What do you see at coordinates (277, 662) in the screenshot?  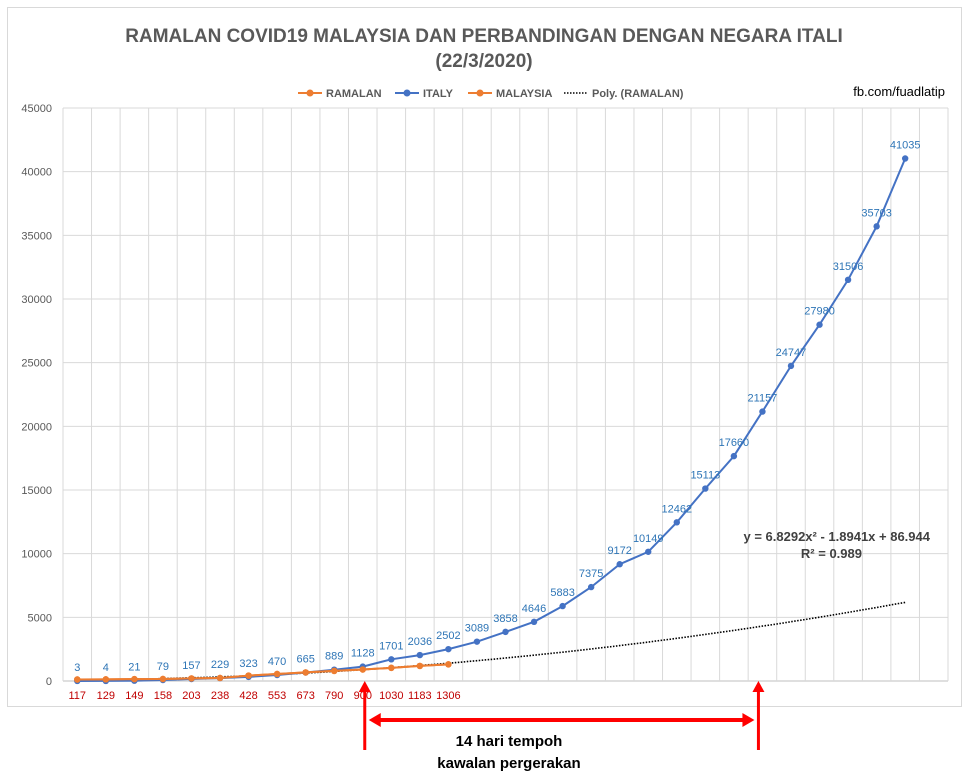 I see `italy-data-label: 470` at bounding box center [277, 662].